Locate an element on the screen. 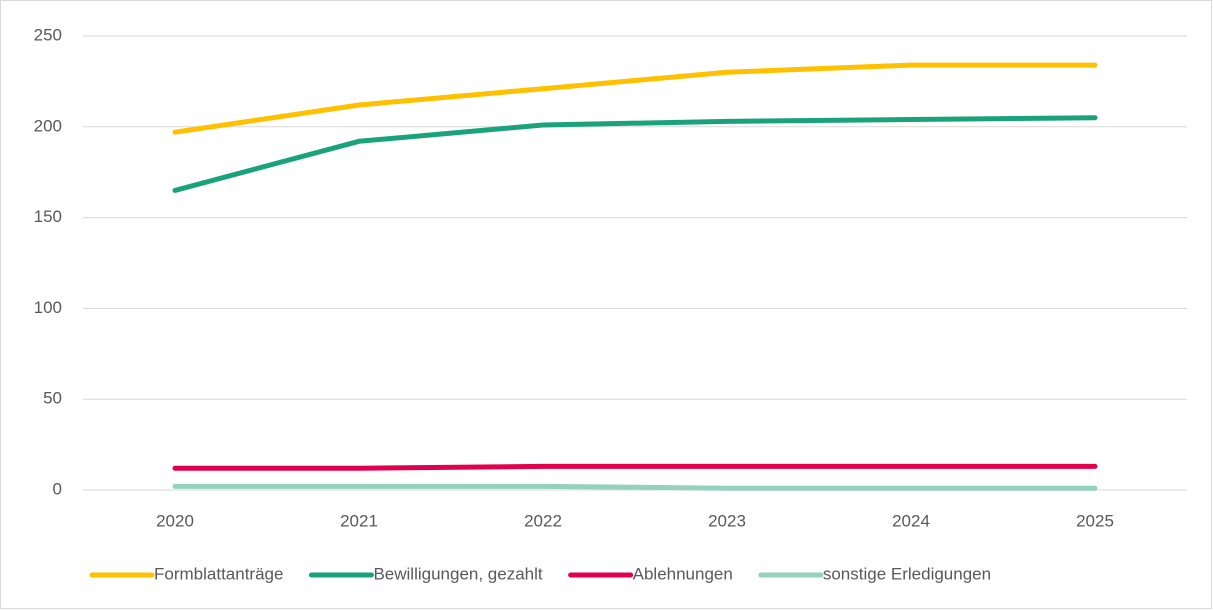  y-tick-label: 0 is located at coordinates (57, 488).